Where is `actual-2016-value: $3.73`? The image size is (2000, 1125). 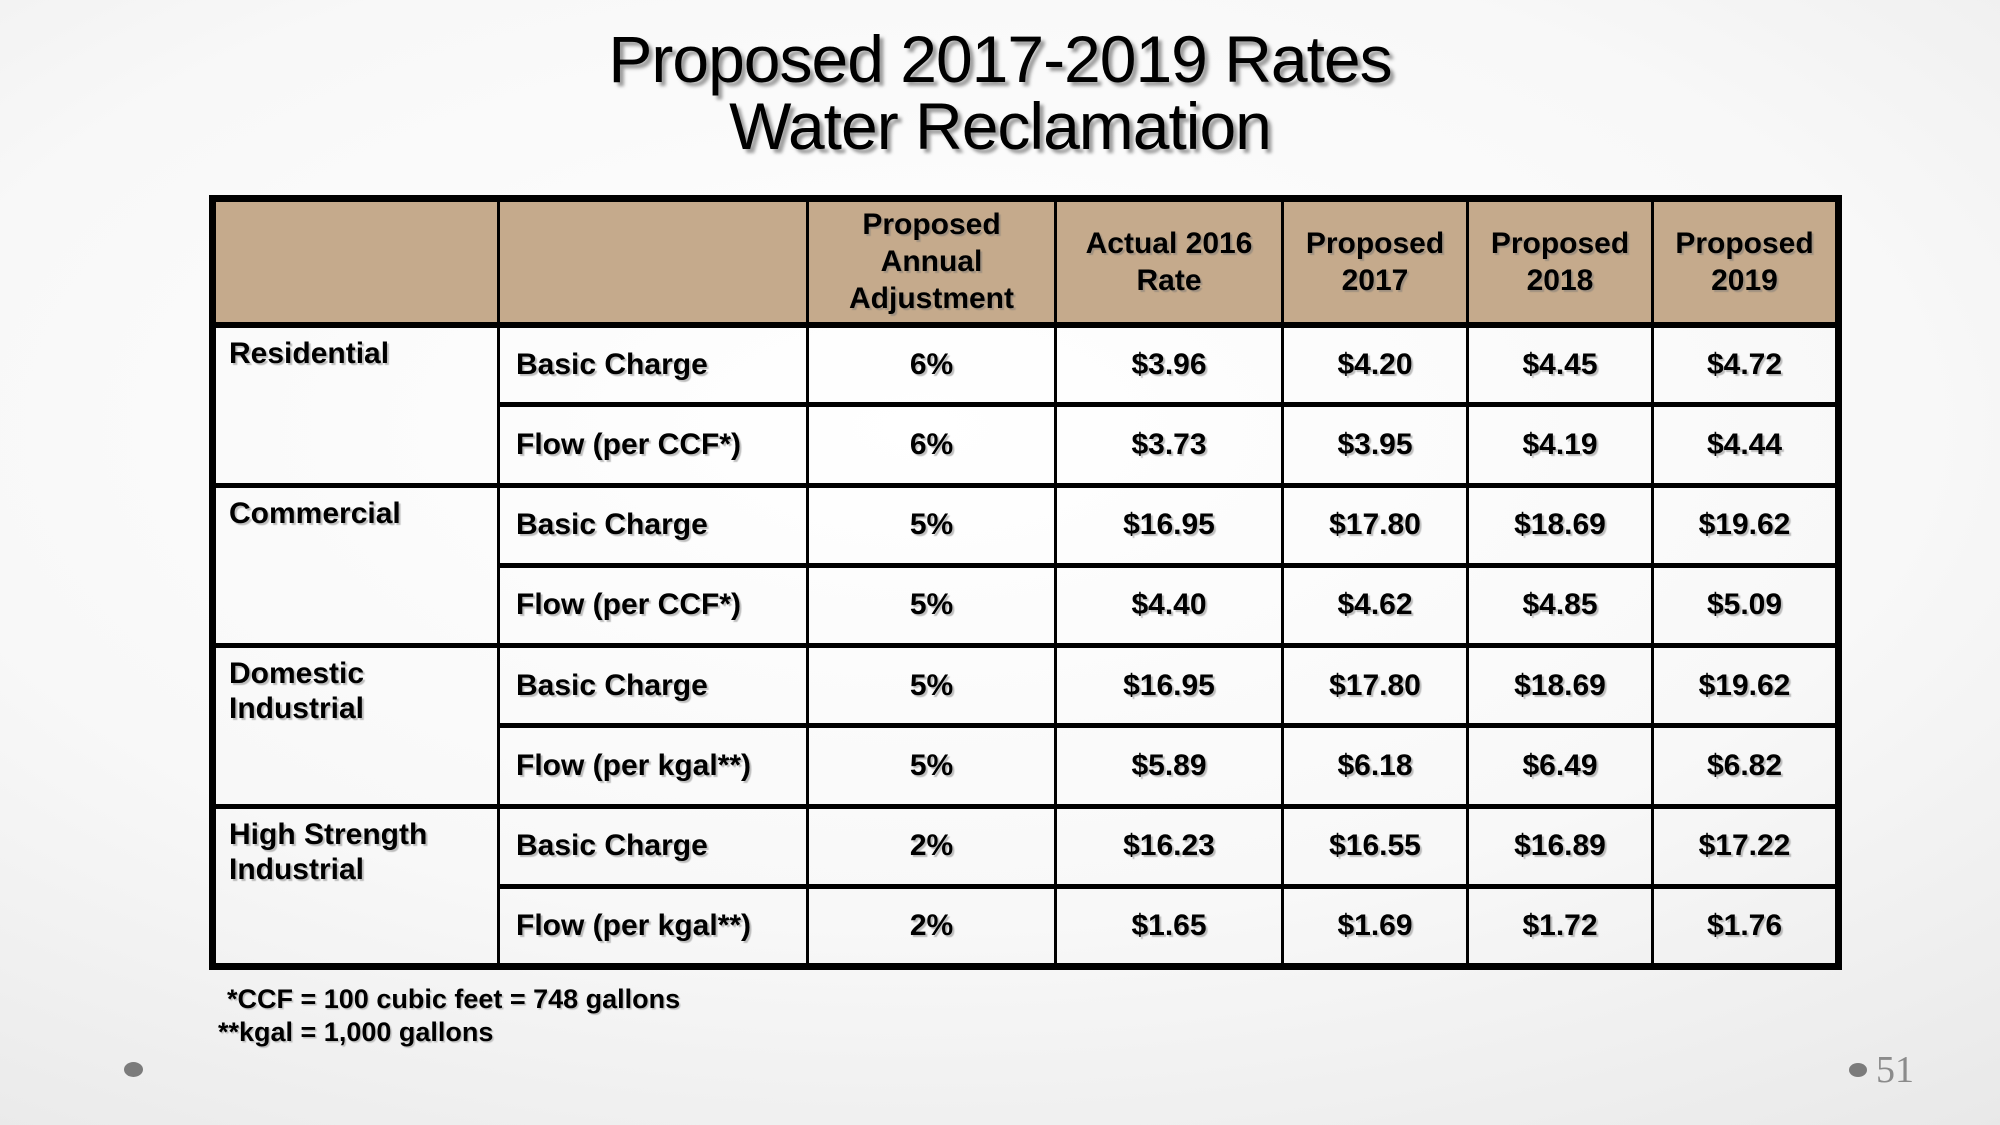
actual-2016-value: $3.73 is located at coordinates (1169, 445).